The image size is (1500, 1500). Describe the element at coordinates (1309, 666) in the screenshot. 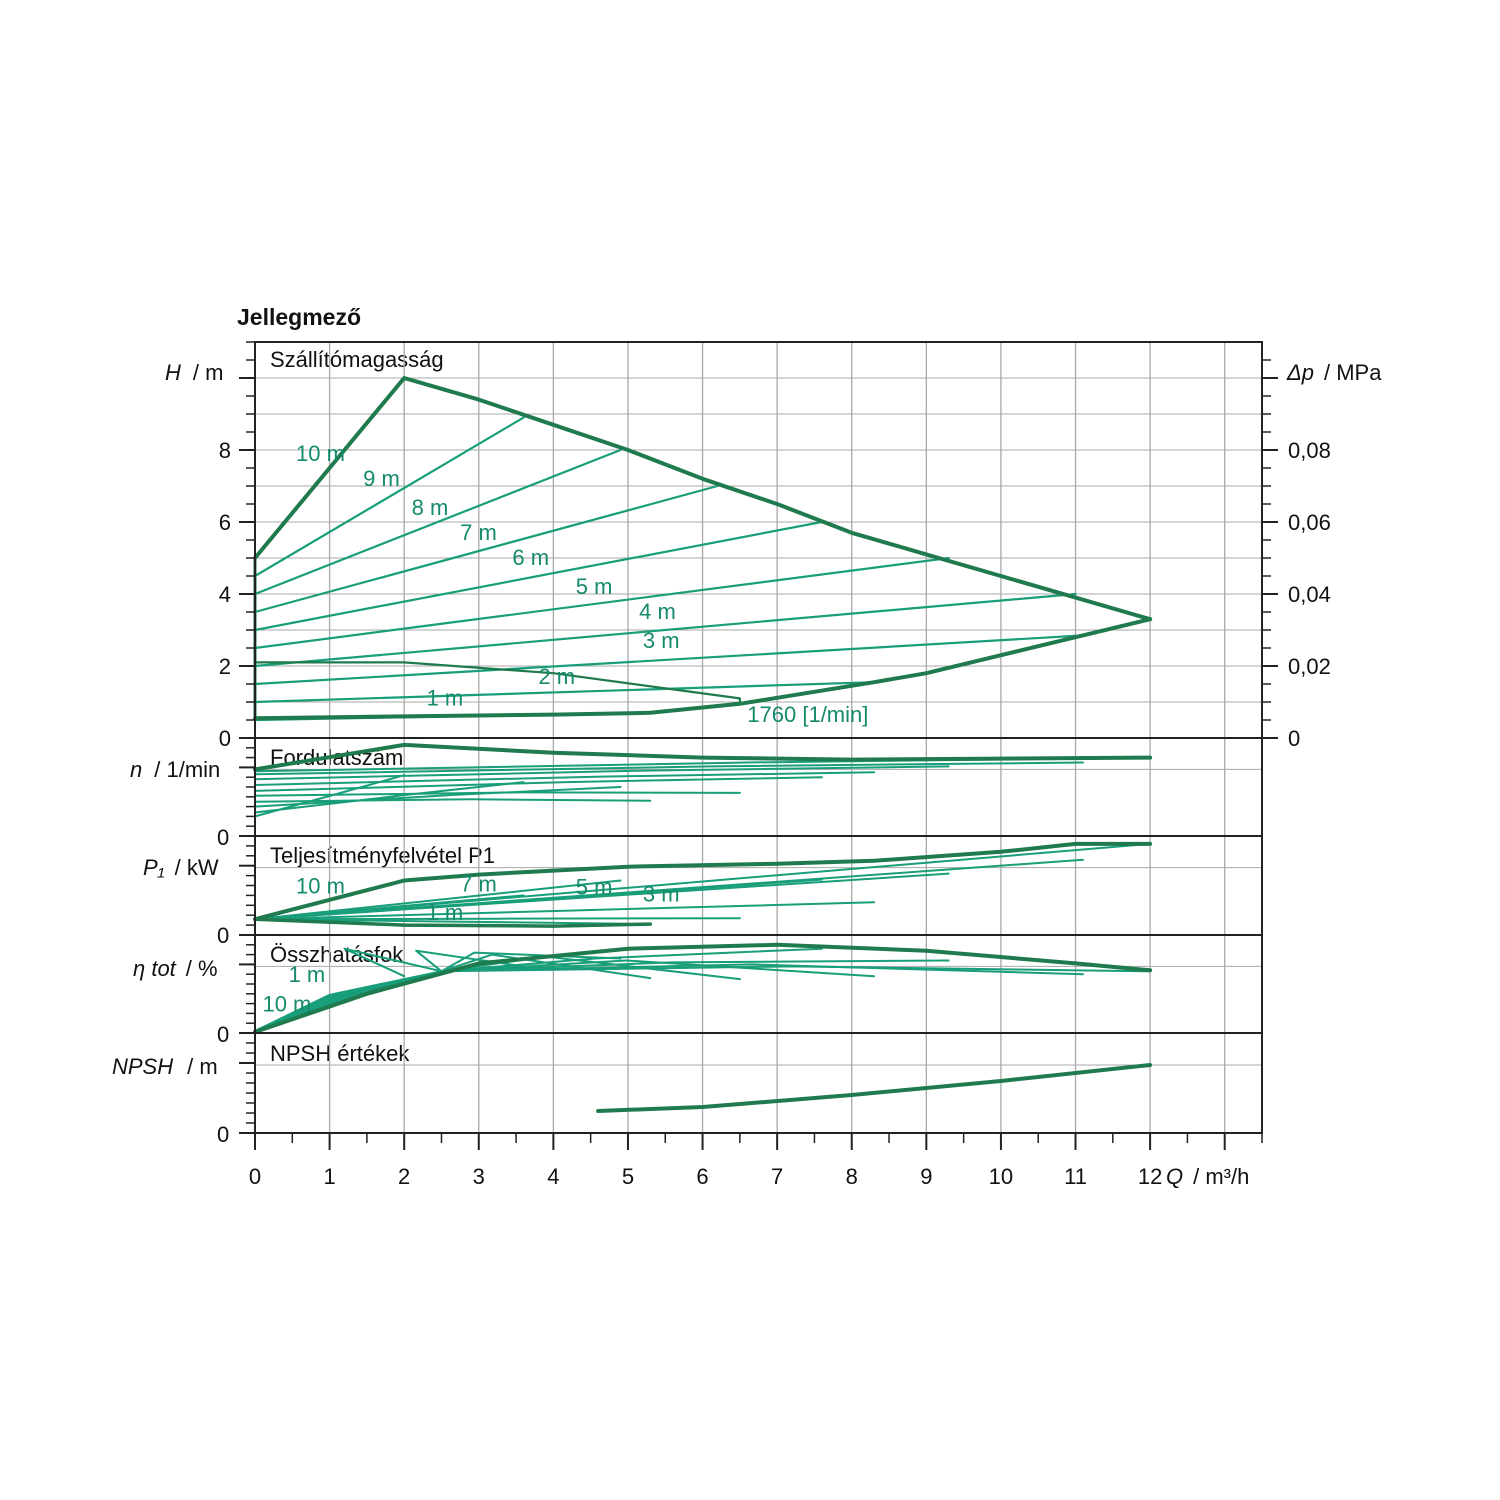

I see `right-tick-label: 0,02` at that location.